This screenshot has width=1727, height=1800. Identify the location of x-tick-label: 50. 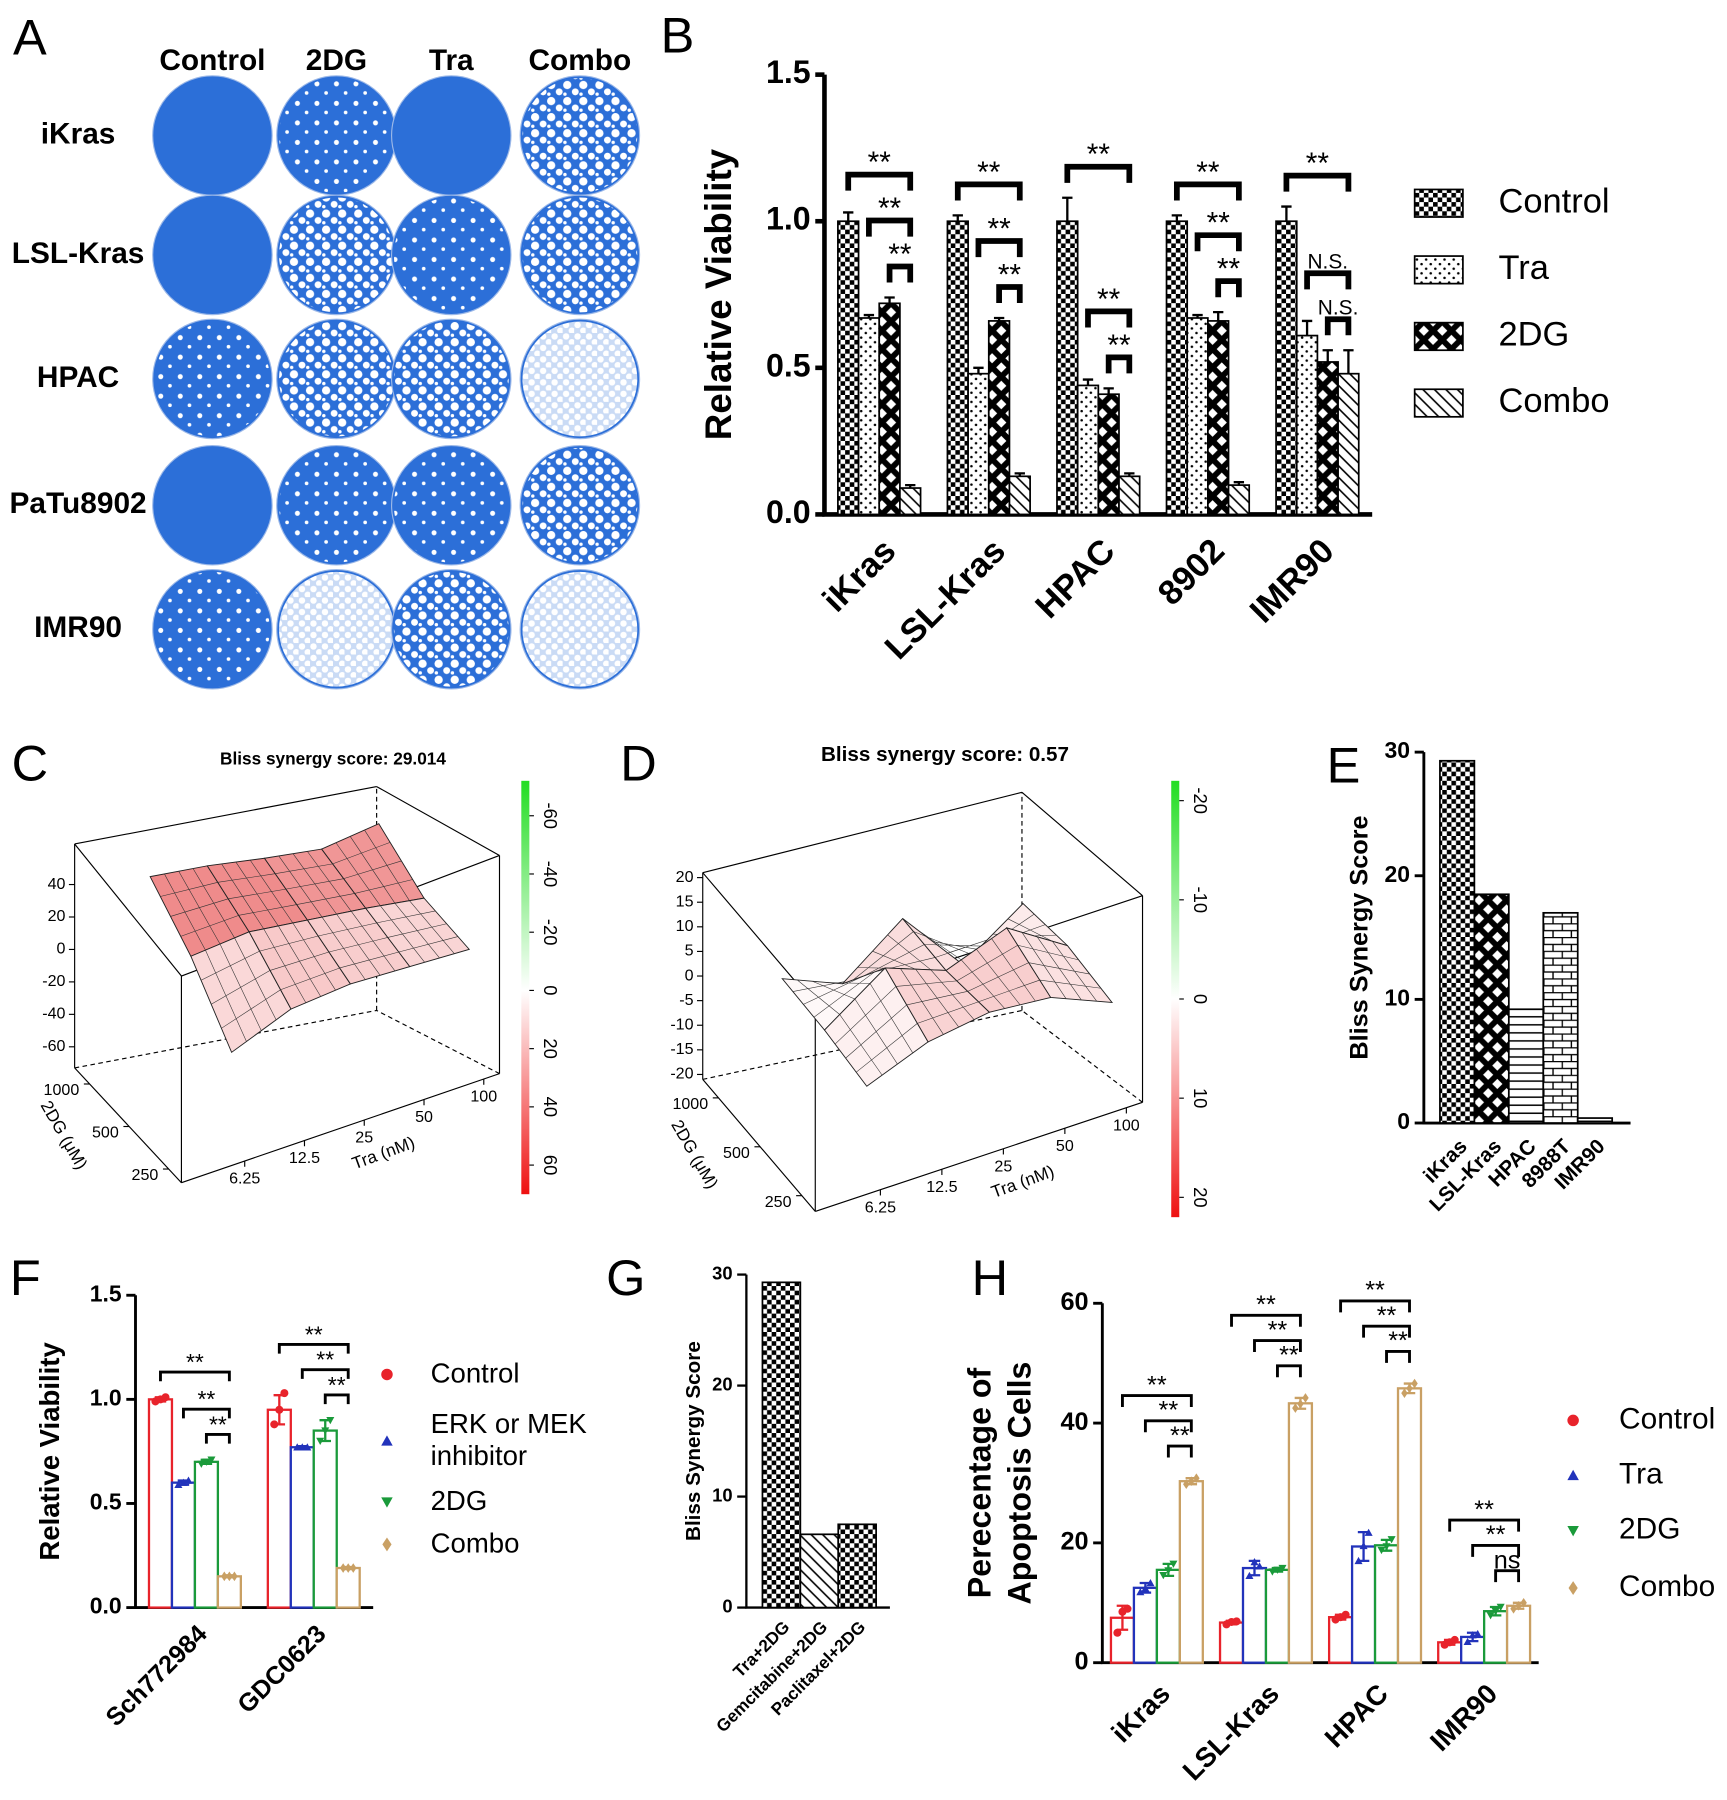
(1065, 1146).